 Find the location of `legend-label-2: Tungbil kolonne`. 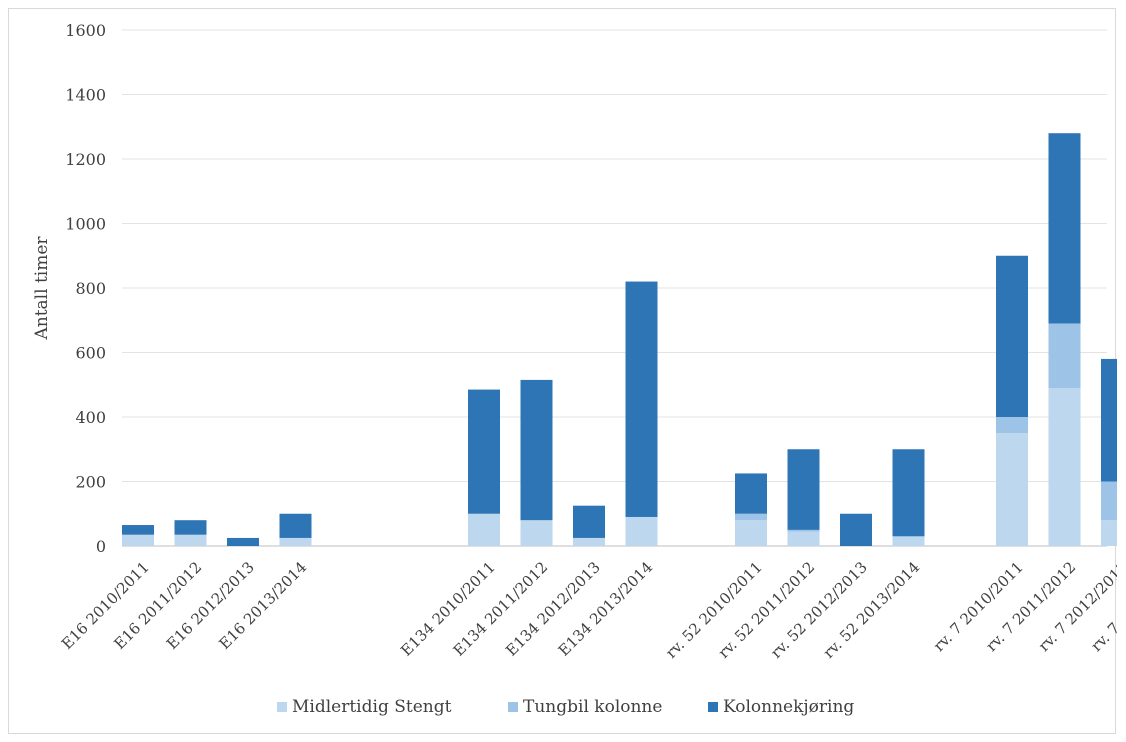

legend-label-2: Tungbil kolonne is located at coordinates (592, 707).